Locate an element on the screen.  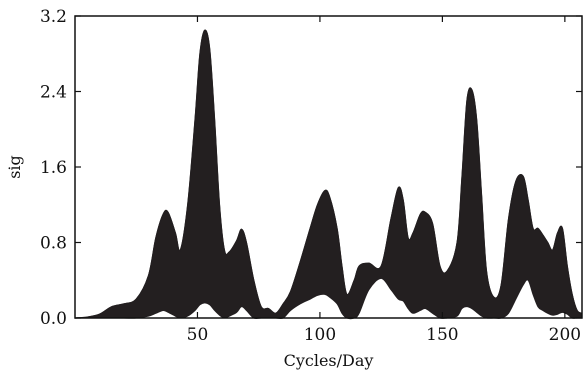
x-axis-label: Cycles/Day is located at coordinates (329, 360).